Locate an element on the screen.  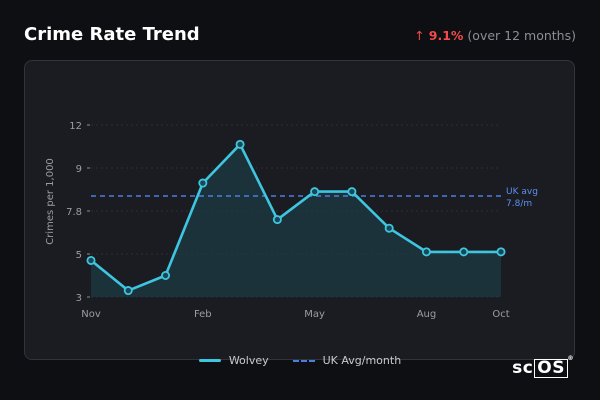
trend-change-value: 9.1% is located at coordinates (446, 35).